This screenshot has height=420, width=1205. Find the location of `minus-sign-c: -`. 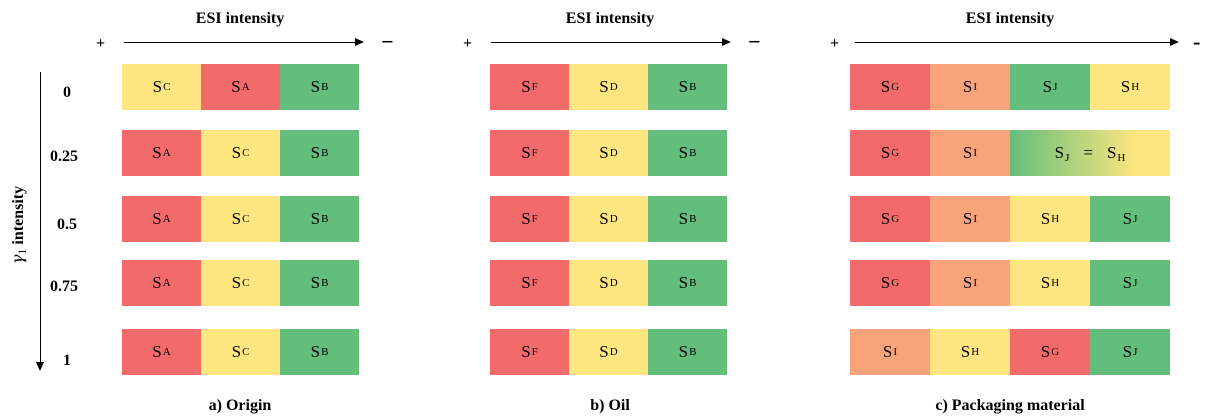

minus-sign-c: - is located at coordinates (1197, 41).